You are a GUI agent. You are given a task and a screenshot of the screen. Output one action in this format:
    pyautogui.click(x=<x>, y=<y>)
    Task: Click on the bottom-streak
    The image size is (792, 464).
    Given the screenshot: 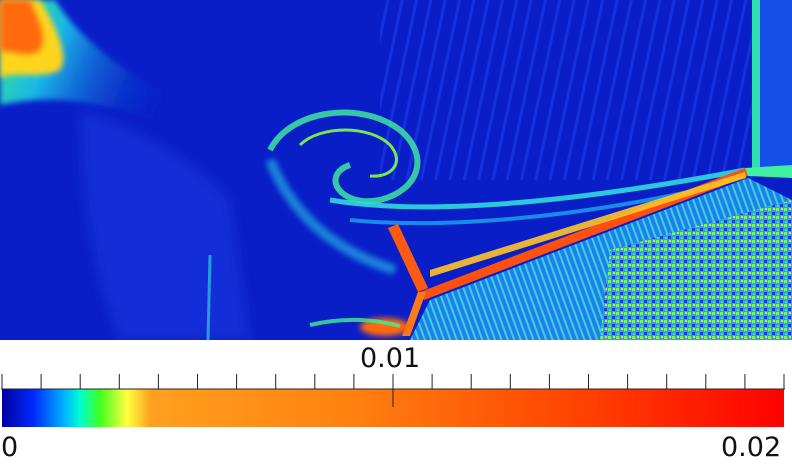 What is the action you would take?
    pyautogui.click(x=355, y=322)
    